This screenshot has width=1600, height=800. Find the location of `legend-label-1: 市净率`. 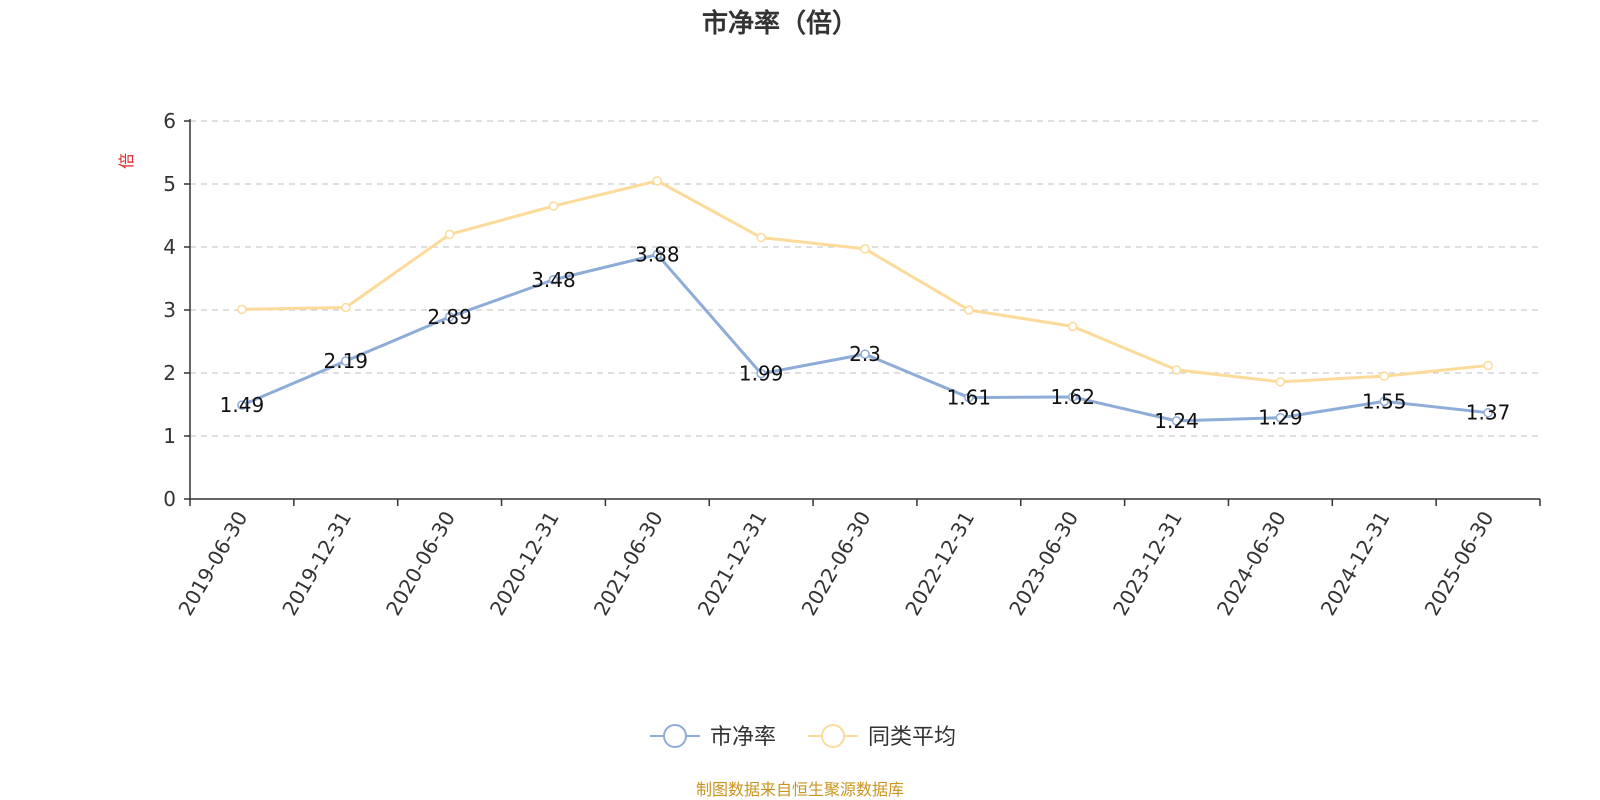

legend-label-1: 市净率 is located at coordinates (743, 737).